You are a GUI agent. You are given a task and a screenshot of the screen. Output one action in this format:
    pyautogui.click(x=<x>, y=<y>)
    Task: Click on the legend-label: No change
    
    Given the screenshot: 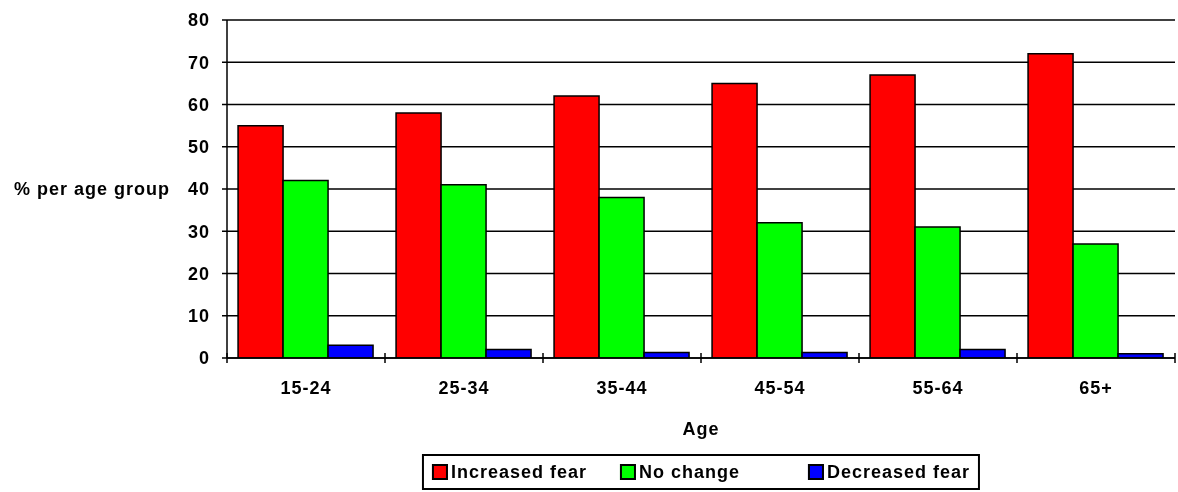 What is the action you would take?
    pyautogui.click(x=689, y=471)
    